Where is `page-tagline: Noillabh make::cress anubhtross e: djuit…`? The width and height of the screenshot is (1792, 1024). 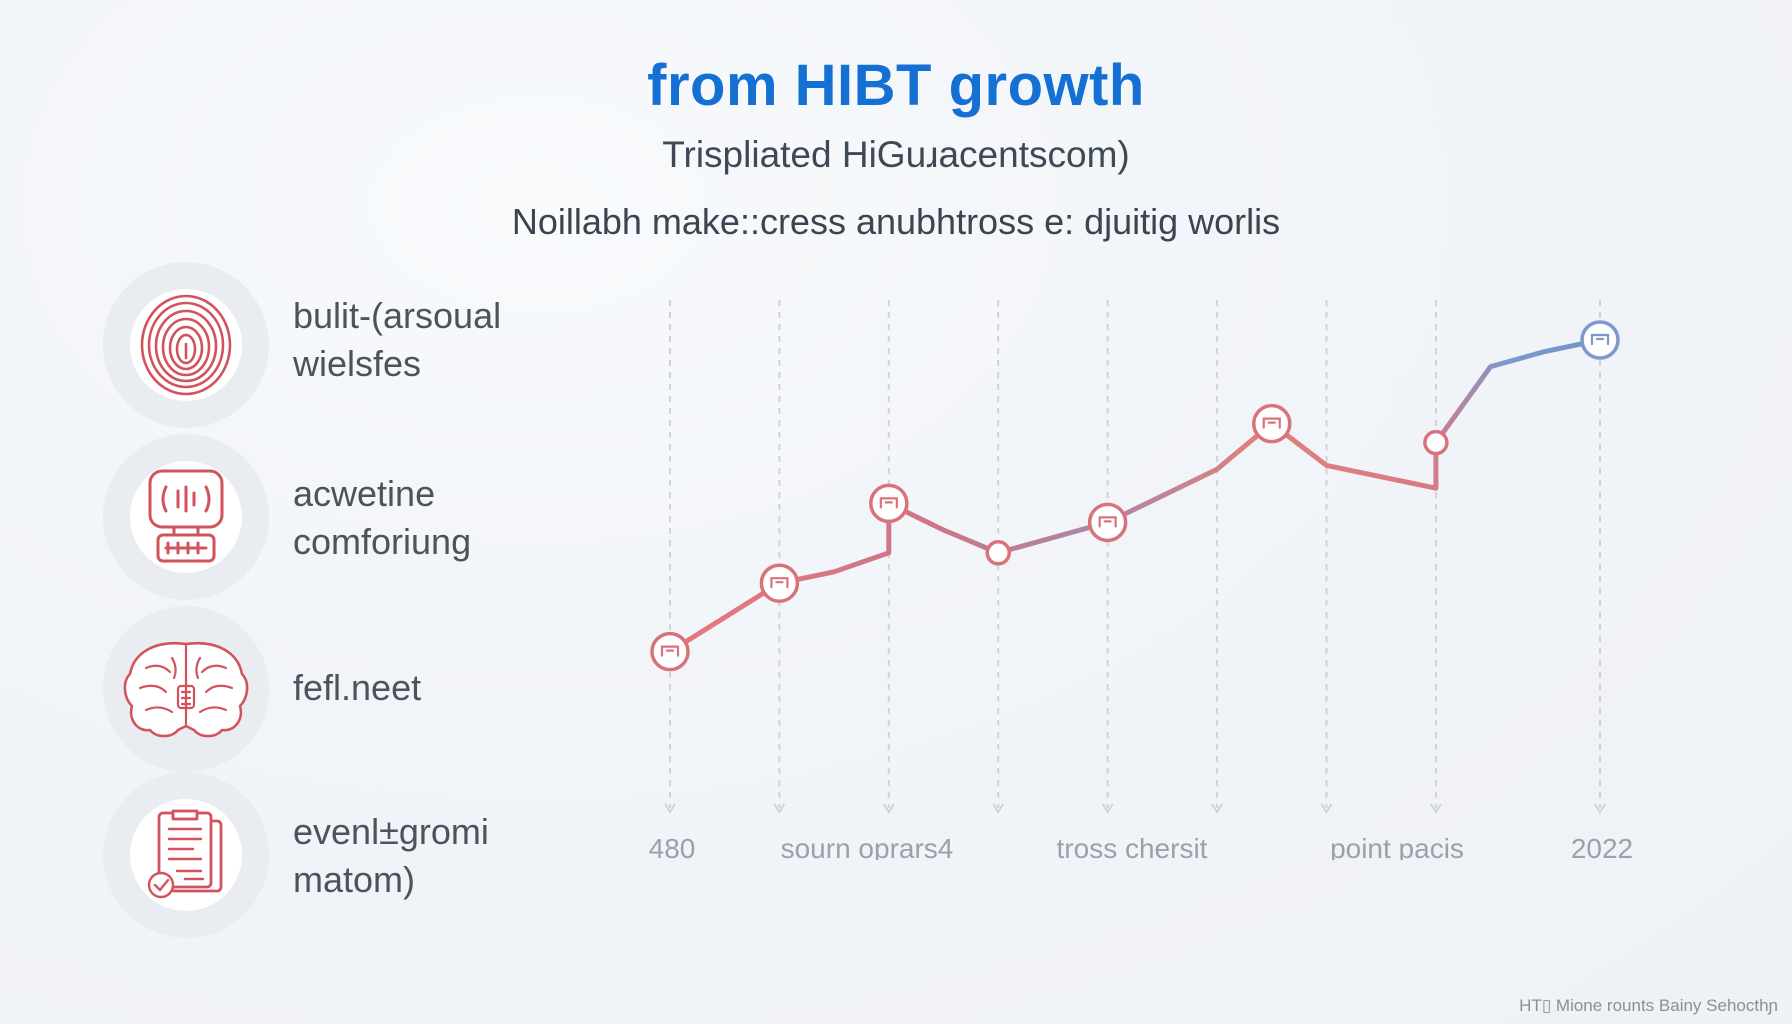
page-tagline: Noillabh make::cress anubhtross e: djuit… is located at coordinates (896, 221).